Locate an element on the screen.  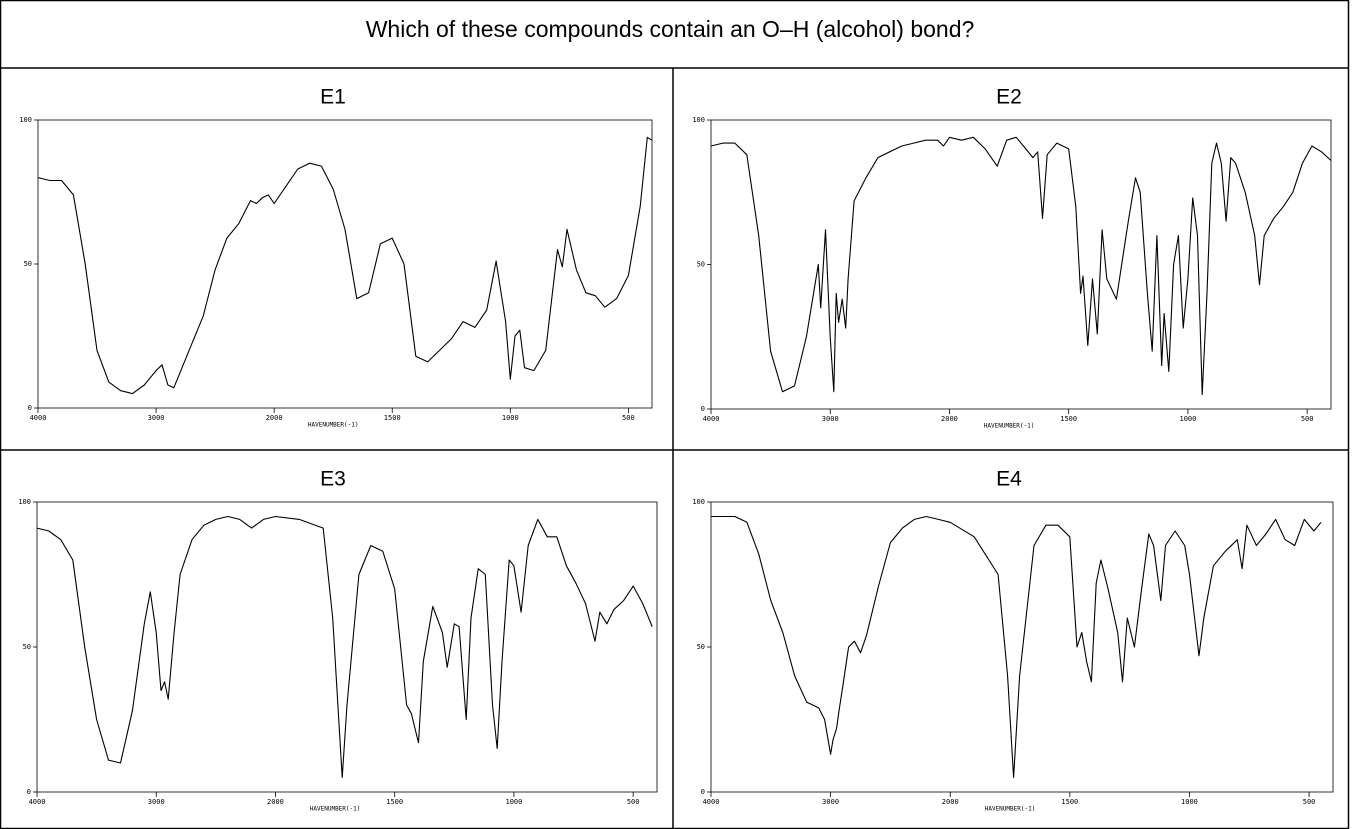
chart-title: E2 is located at coordinates (1009, 97).